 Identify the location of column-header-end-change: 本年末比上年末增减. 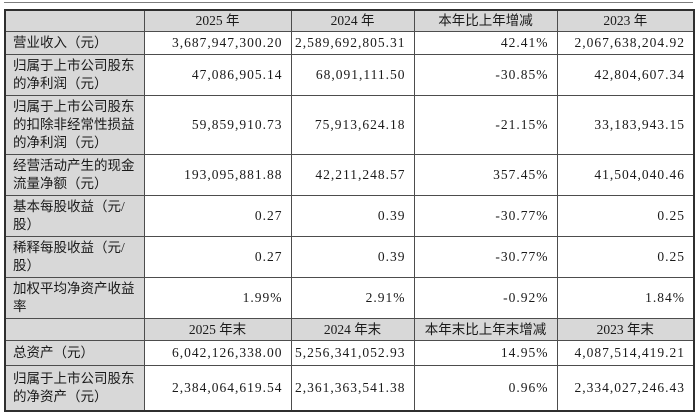
(485, 329).